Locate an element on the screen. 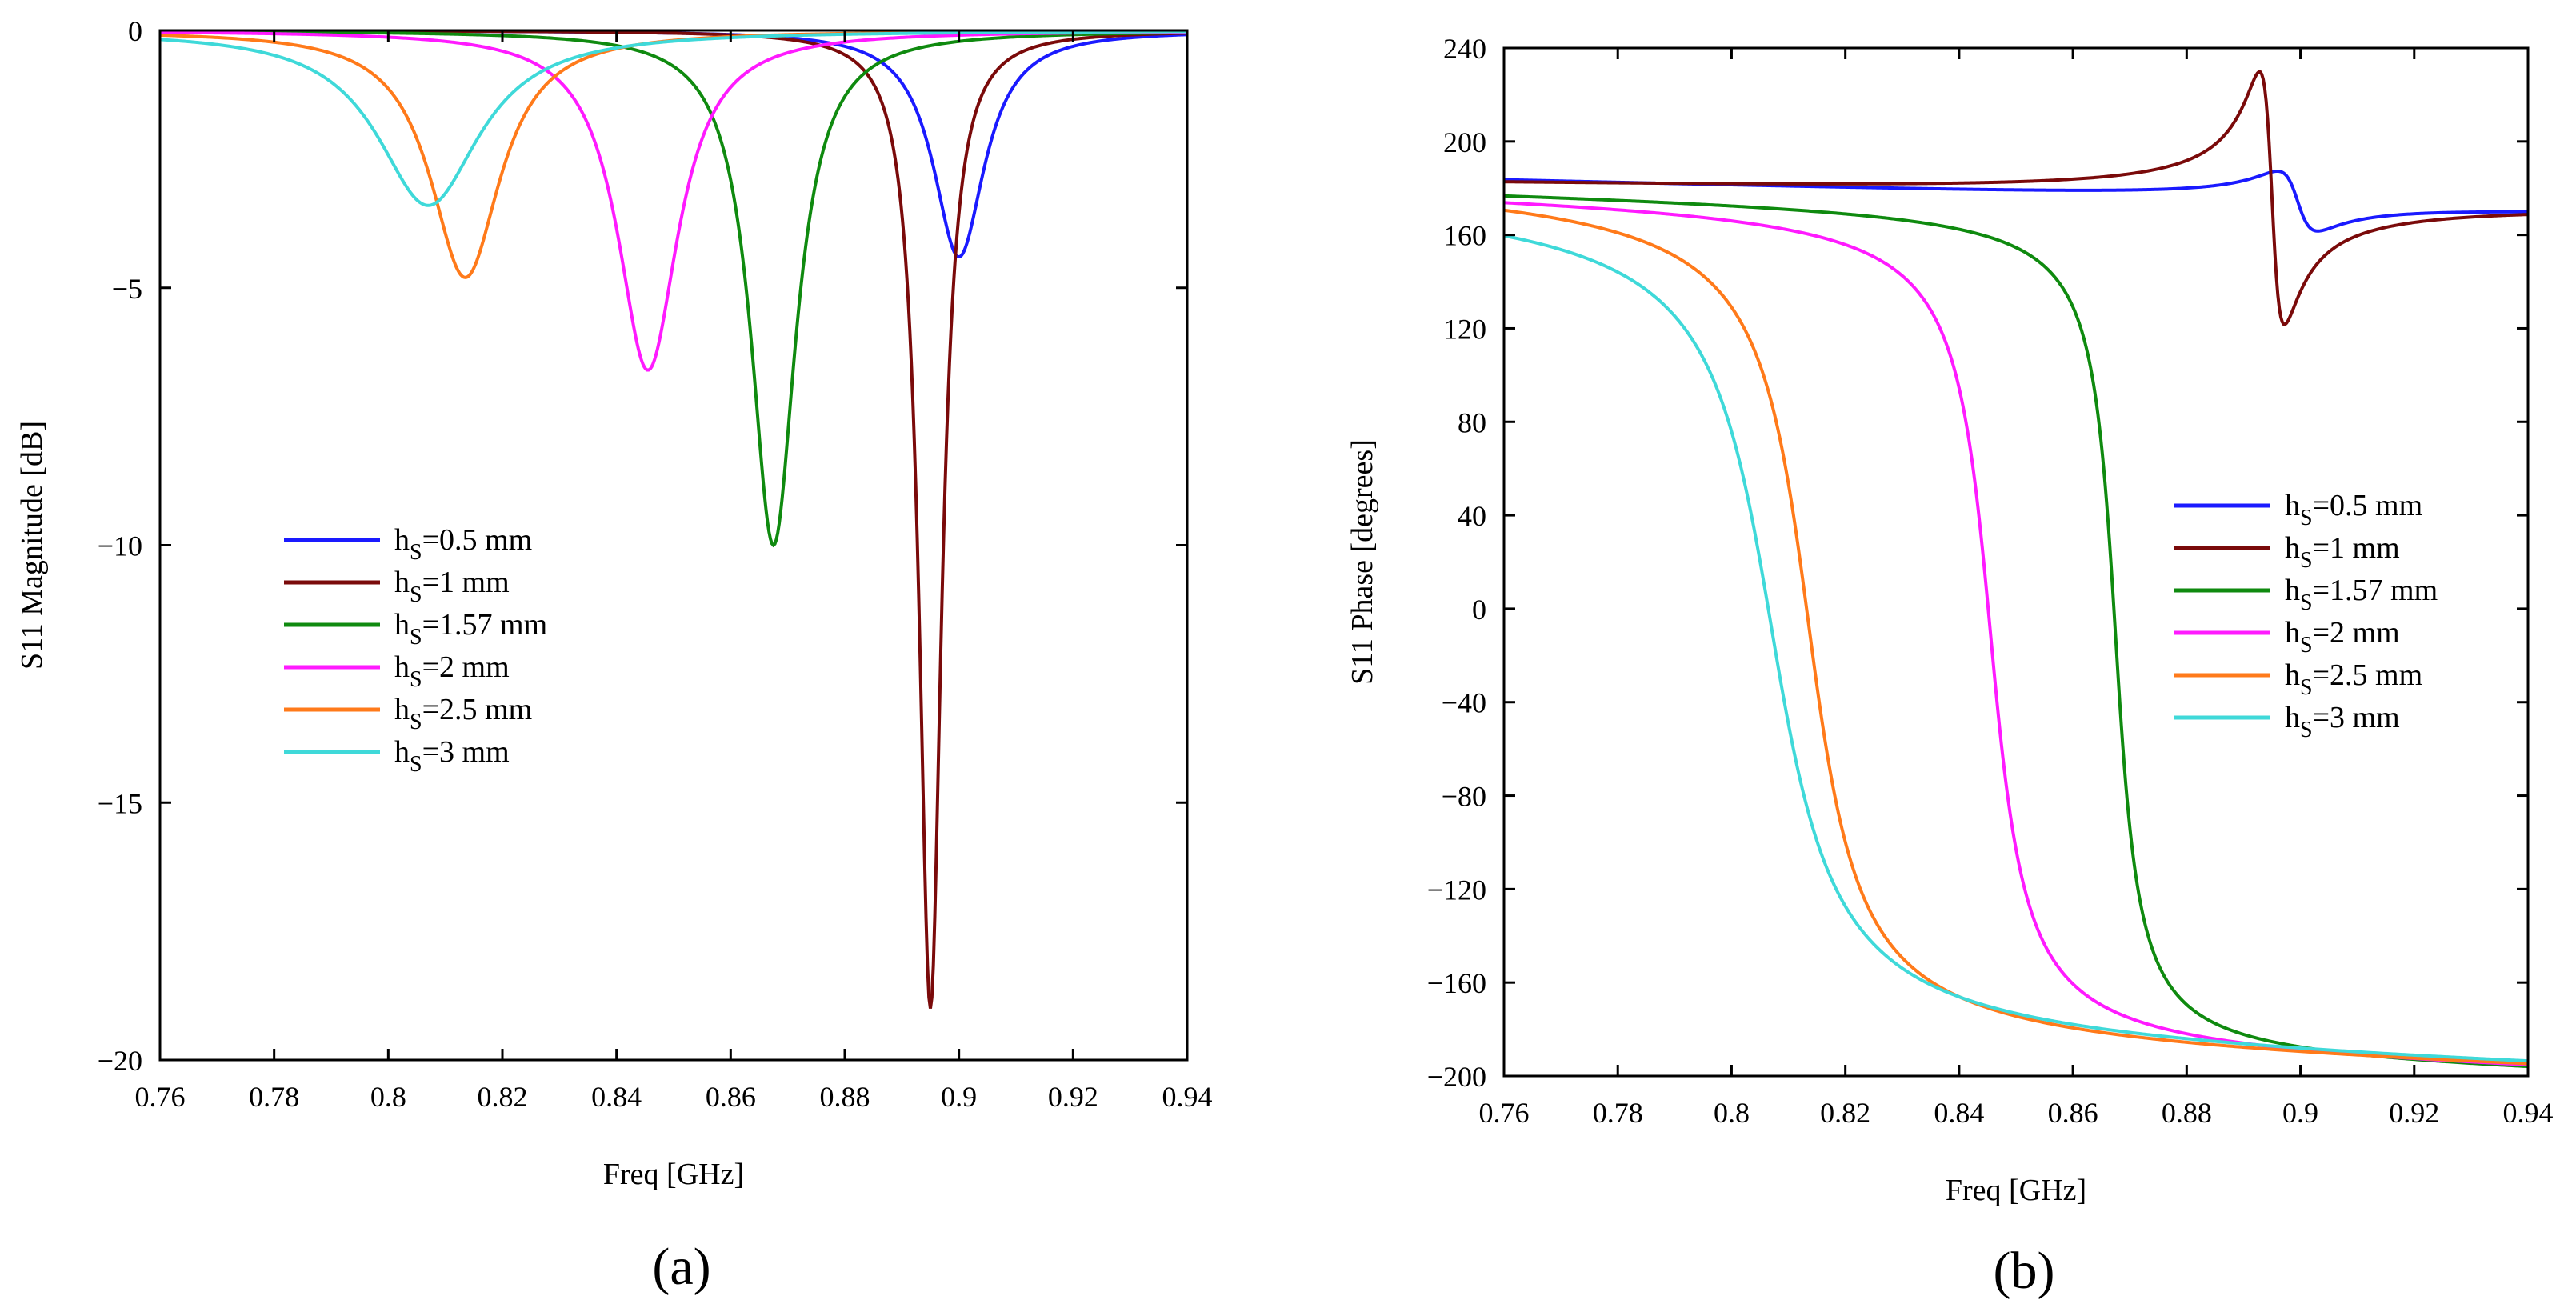 The height and width of the screenshot is (1312, 2576). y-tick-label: −80 is located at coordinates (1464, 797).